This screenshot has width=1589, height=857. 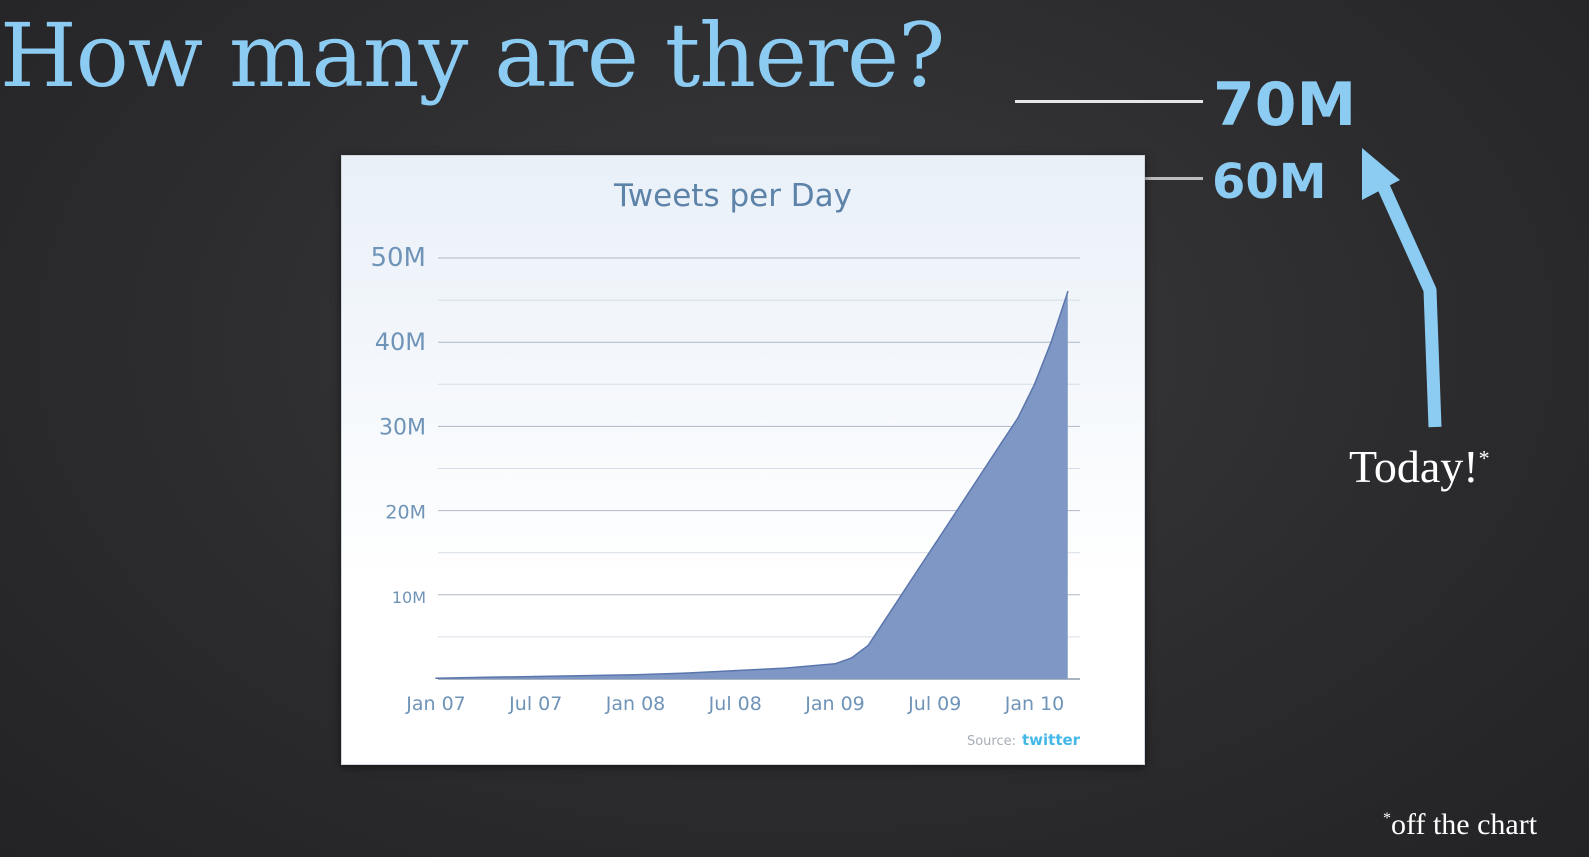 What do you see at coordinates (834, 704) in the screenshot?
I see `x-tick-label: Jan 09` at bounding box center [834, 704].